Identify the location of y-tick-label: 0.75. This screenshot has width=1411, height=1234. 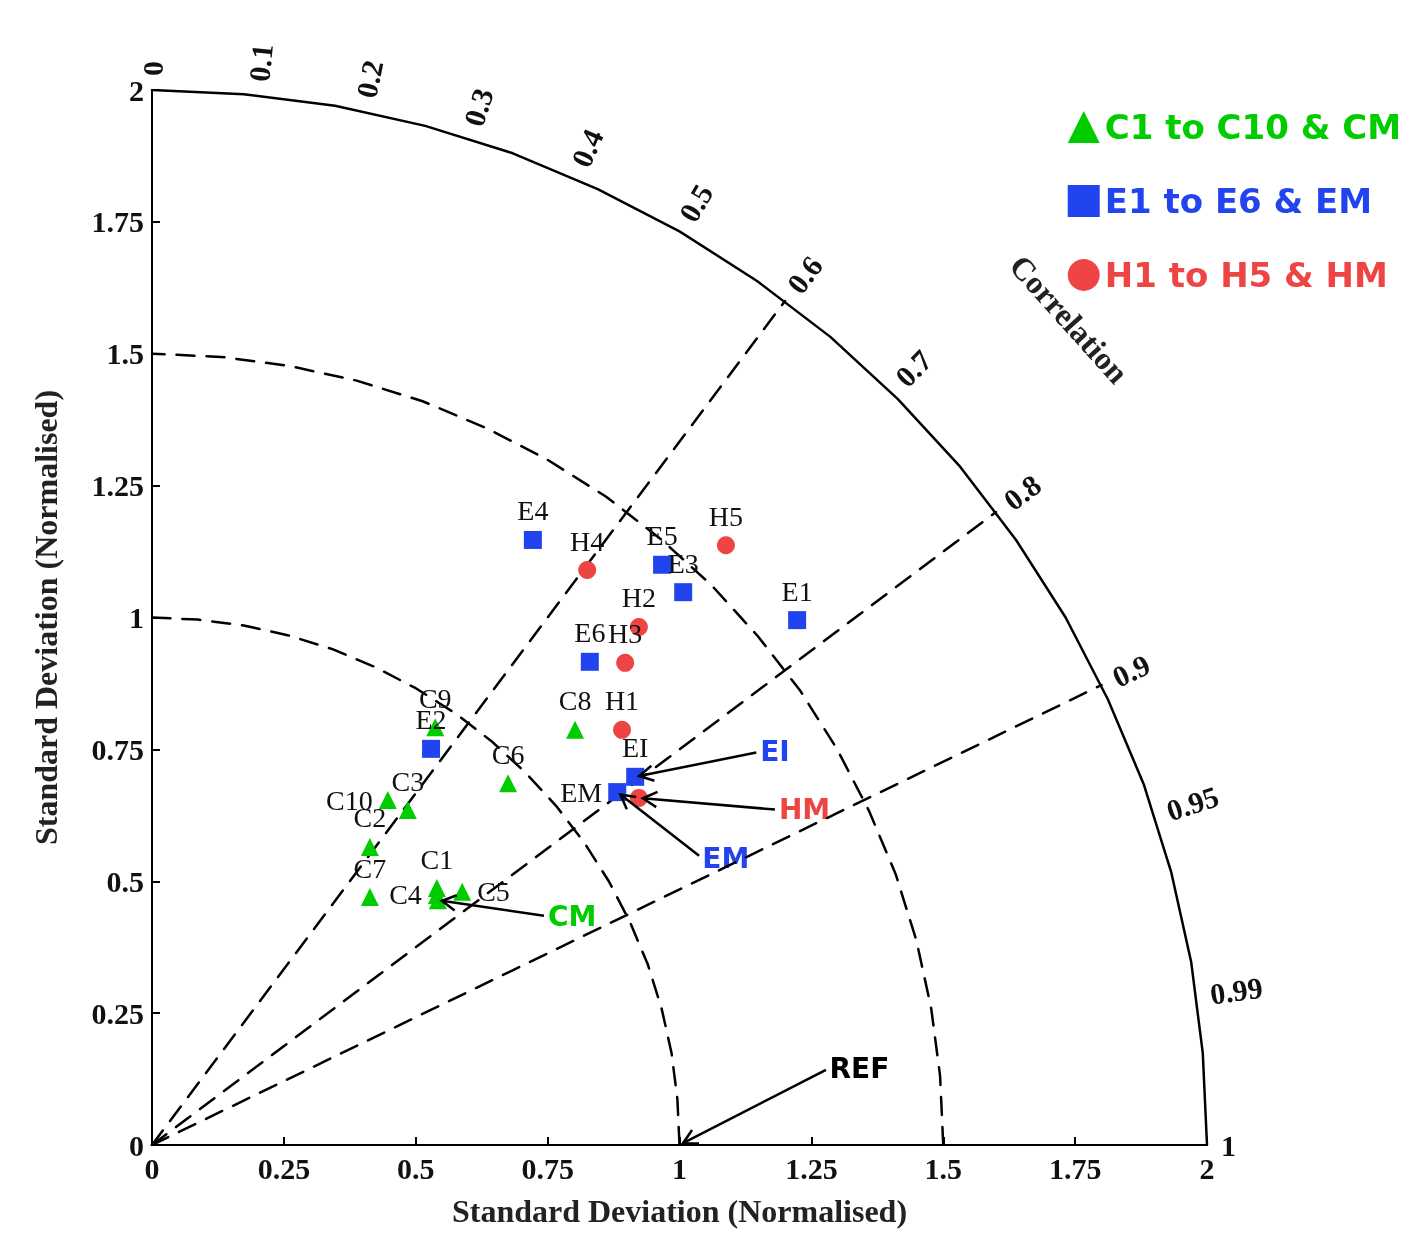
(117, 749).